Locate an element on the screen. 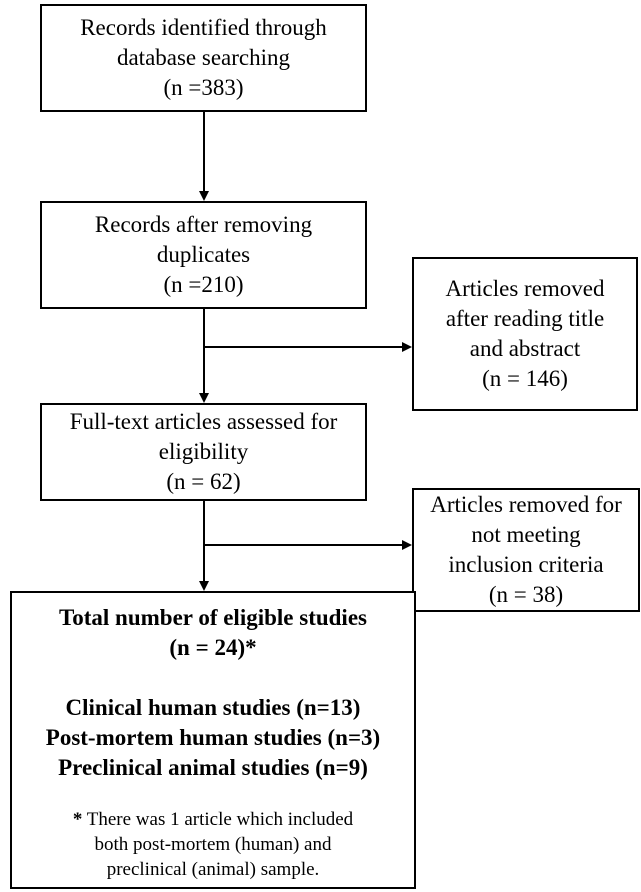  eligible-note-line3: preclinical (animal) sample. is located at coordinates (213, 869).